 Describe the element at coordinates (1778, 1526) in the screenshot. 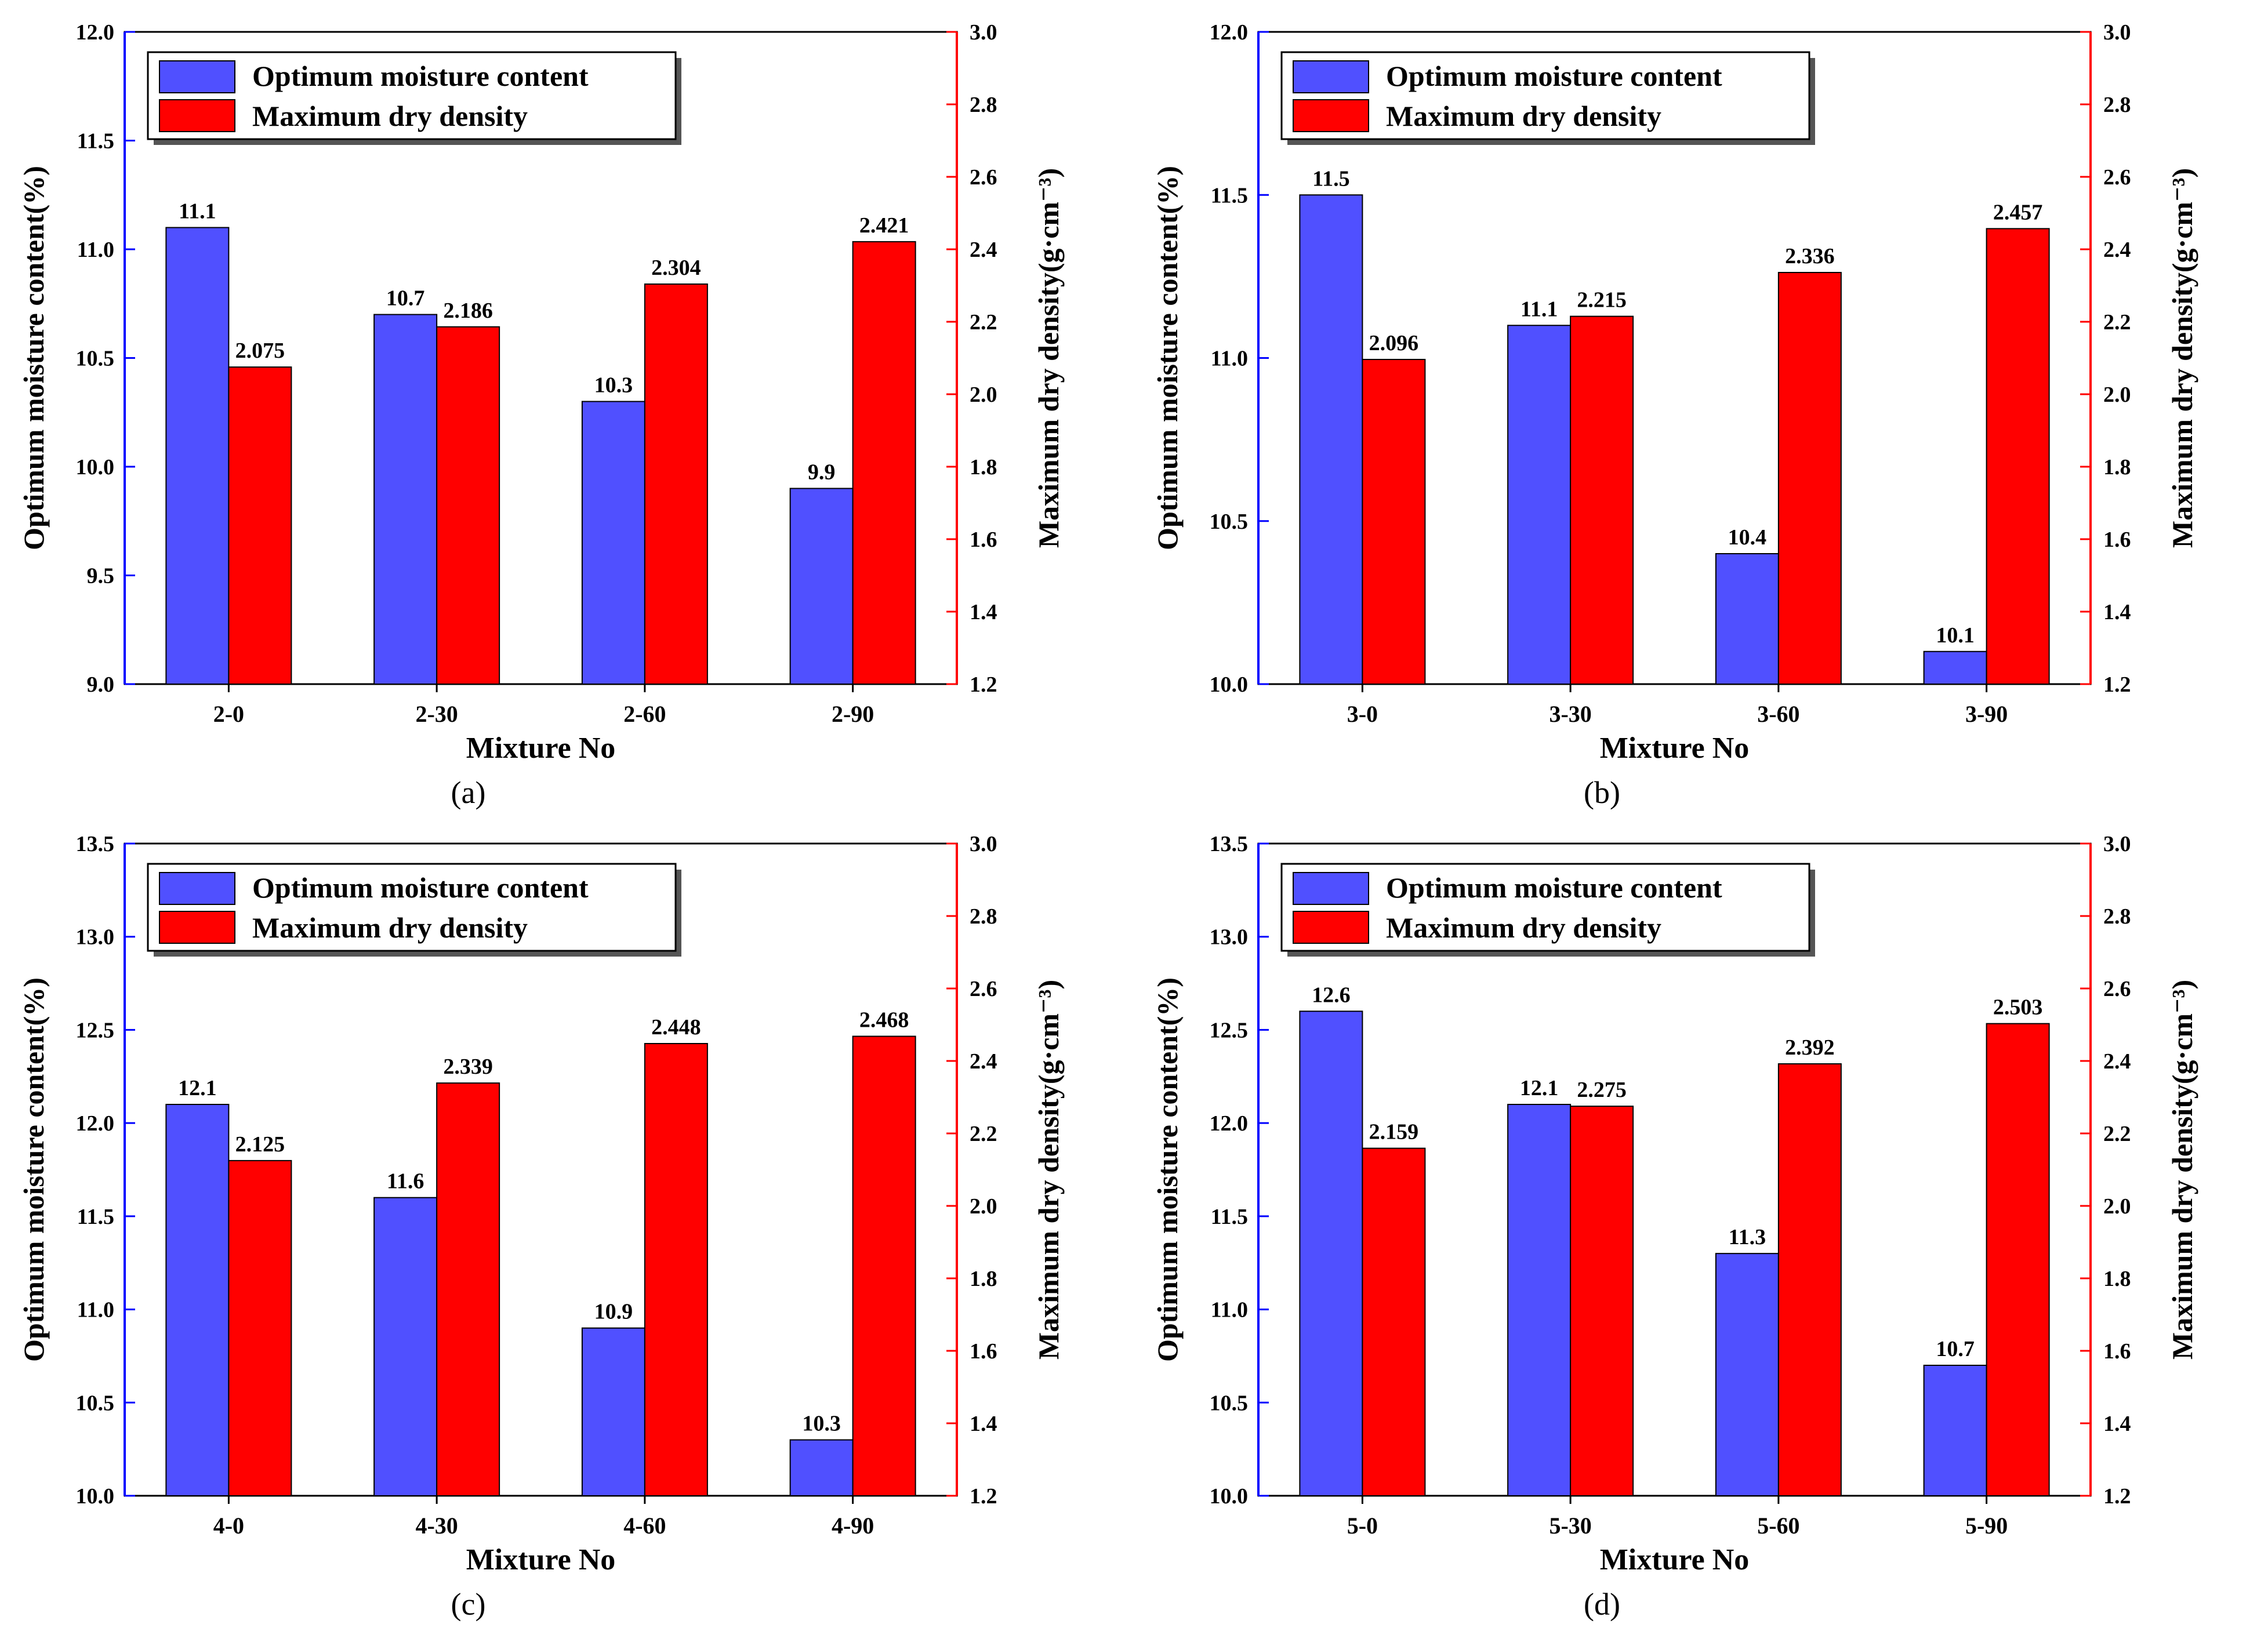

I see `x-tick-label: 5-60` at that location.